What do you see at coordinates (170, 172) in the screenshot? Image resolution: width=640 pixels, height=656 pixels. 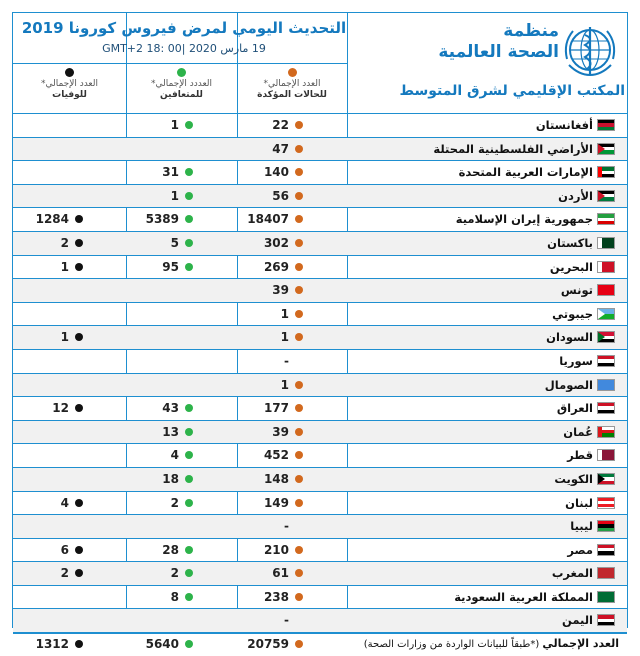 I see `recovered-value: 31` at bounding box center [170, 172].